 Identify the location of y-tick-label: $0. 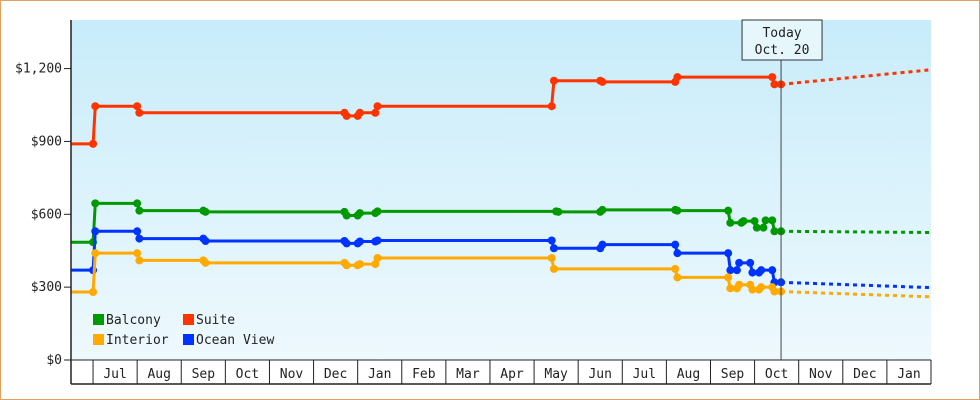
(54, 360).